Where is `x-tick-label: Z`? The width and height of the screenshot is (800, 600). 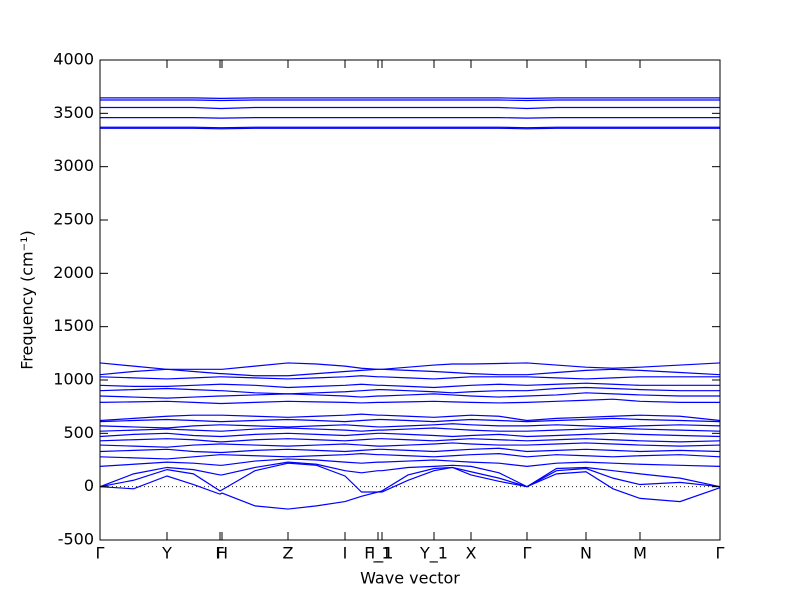 x-tick-label: Z is located at coordinates (288, 553).